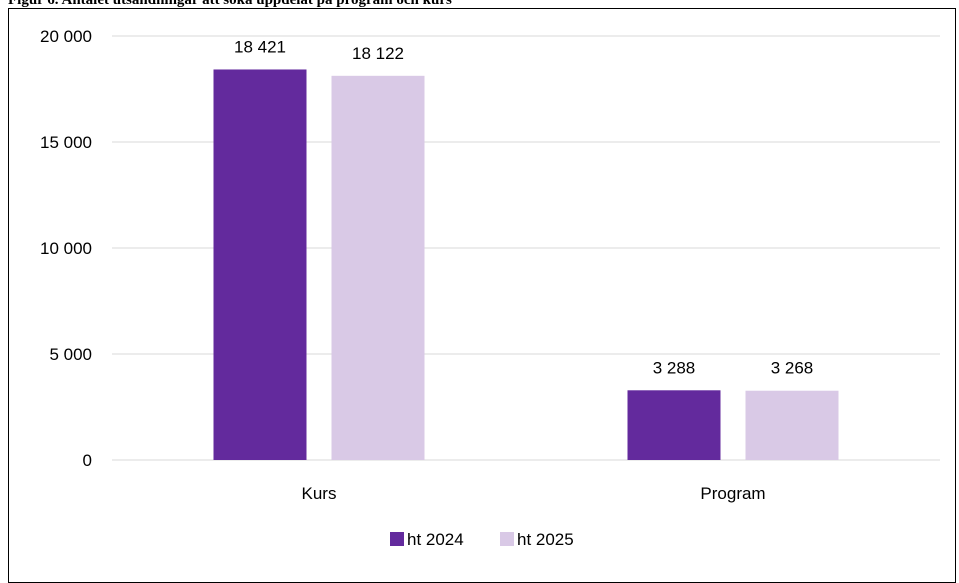  I want to click on x-tick-label: Kurs, so click(319, 493).